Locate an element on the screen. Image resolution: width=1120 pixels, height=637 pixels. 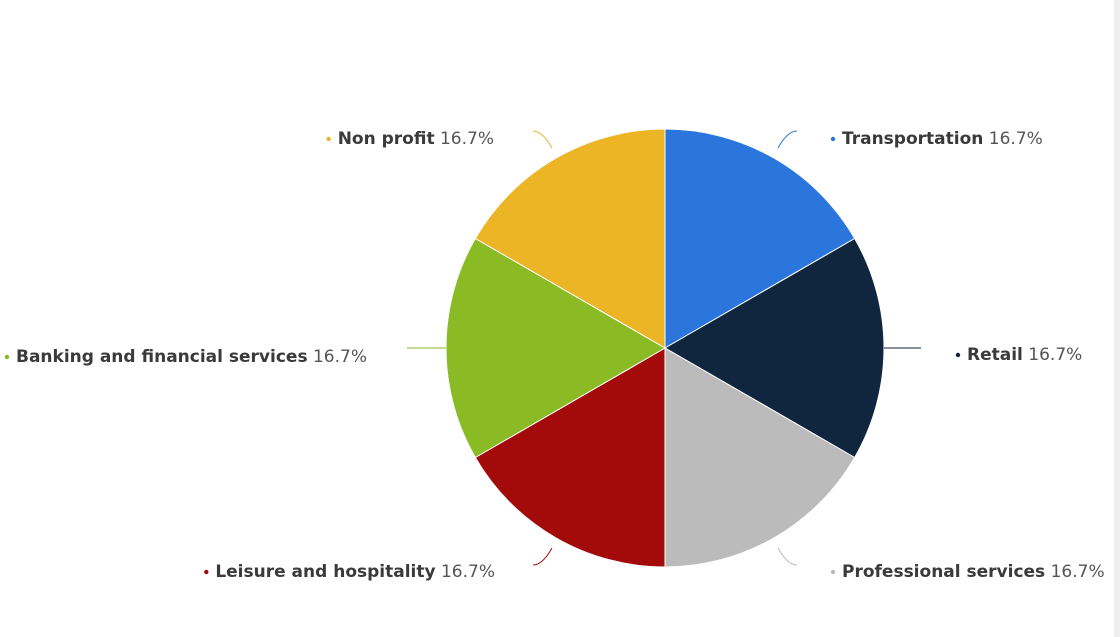
legend-dot-professional-services is located at coordinates (833, 572).